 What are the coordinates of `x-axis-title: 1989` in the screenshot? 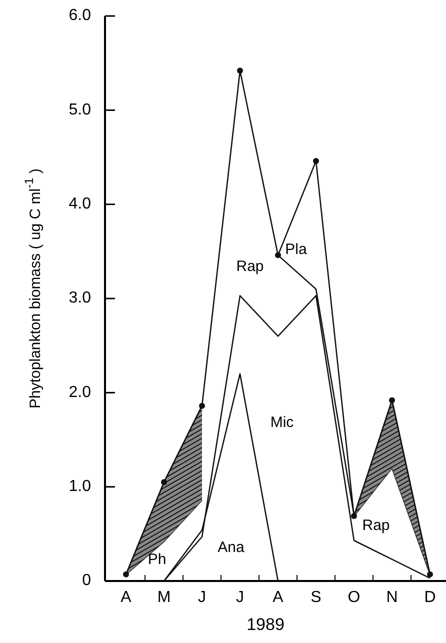 It's located at (265, 624).